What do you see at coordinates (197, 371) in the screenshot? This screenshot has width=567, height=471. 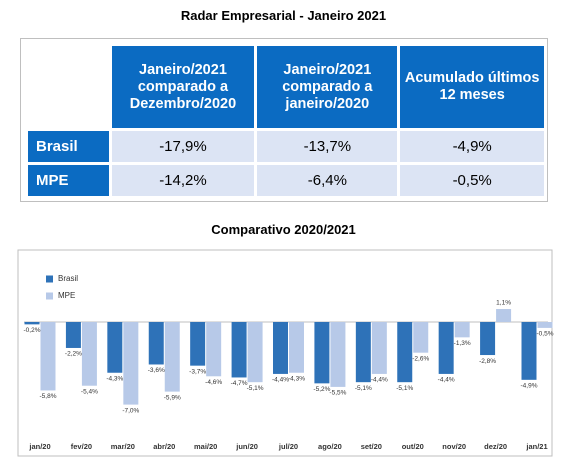 I see `value-label: -3,7%` at bounding box center [197, 371].